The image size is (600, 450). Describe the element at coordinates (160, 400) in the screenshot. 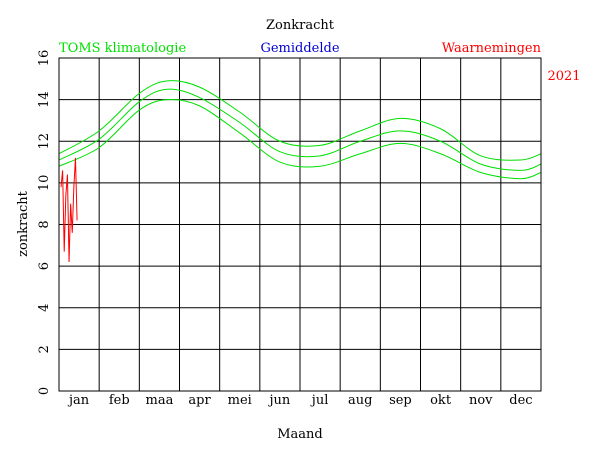

I see `x-tick-label: maa` at that location.